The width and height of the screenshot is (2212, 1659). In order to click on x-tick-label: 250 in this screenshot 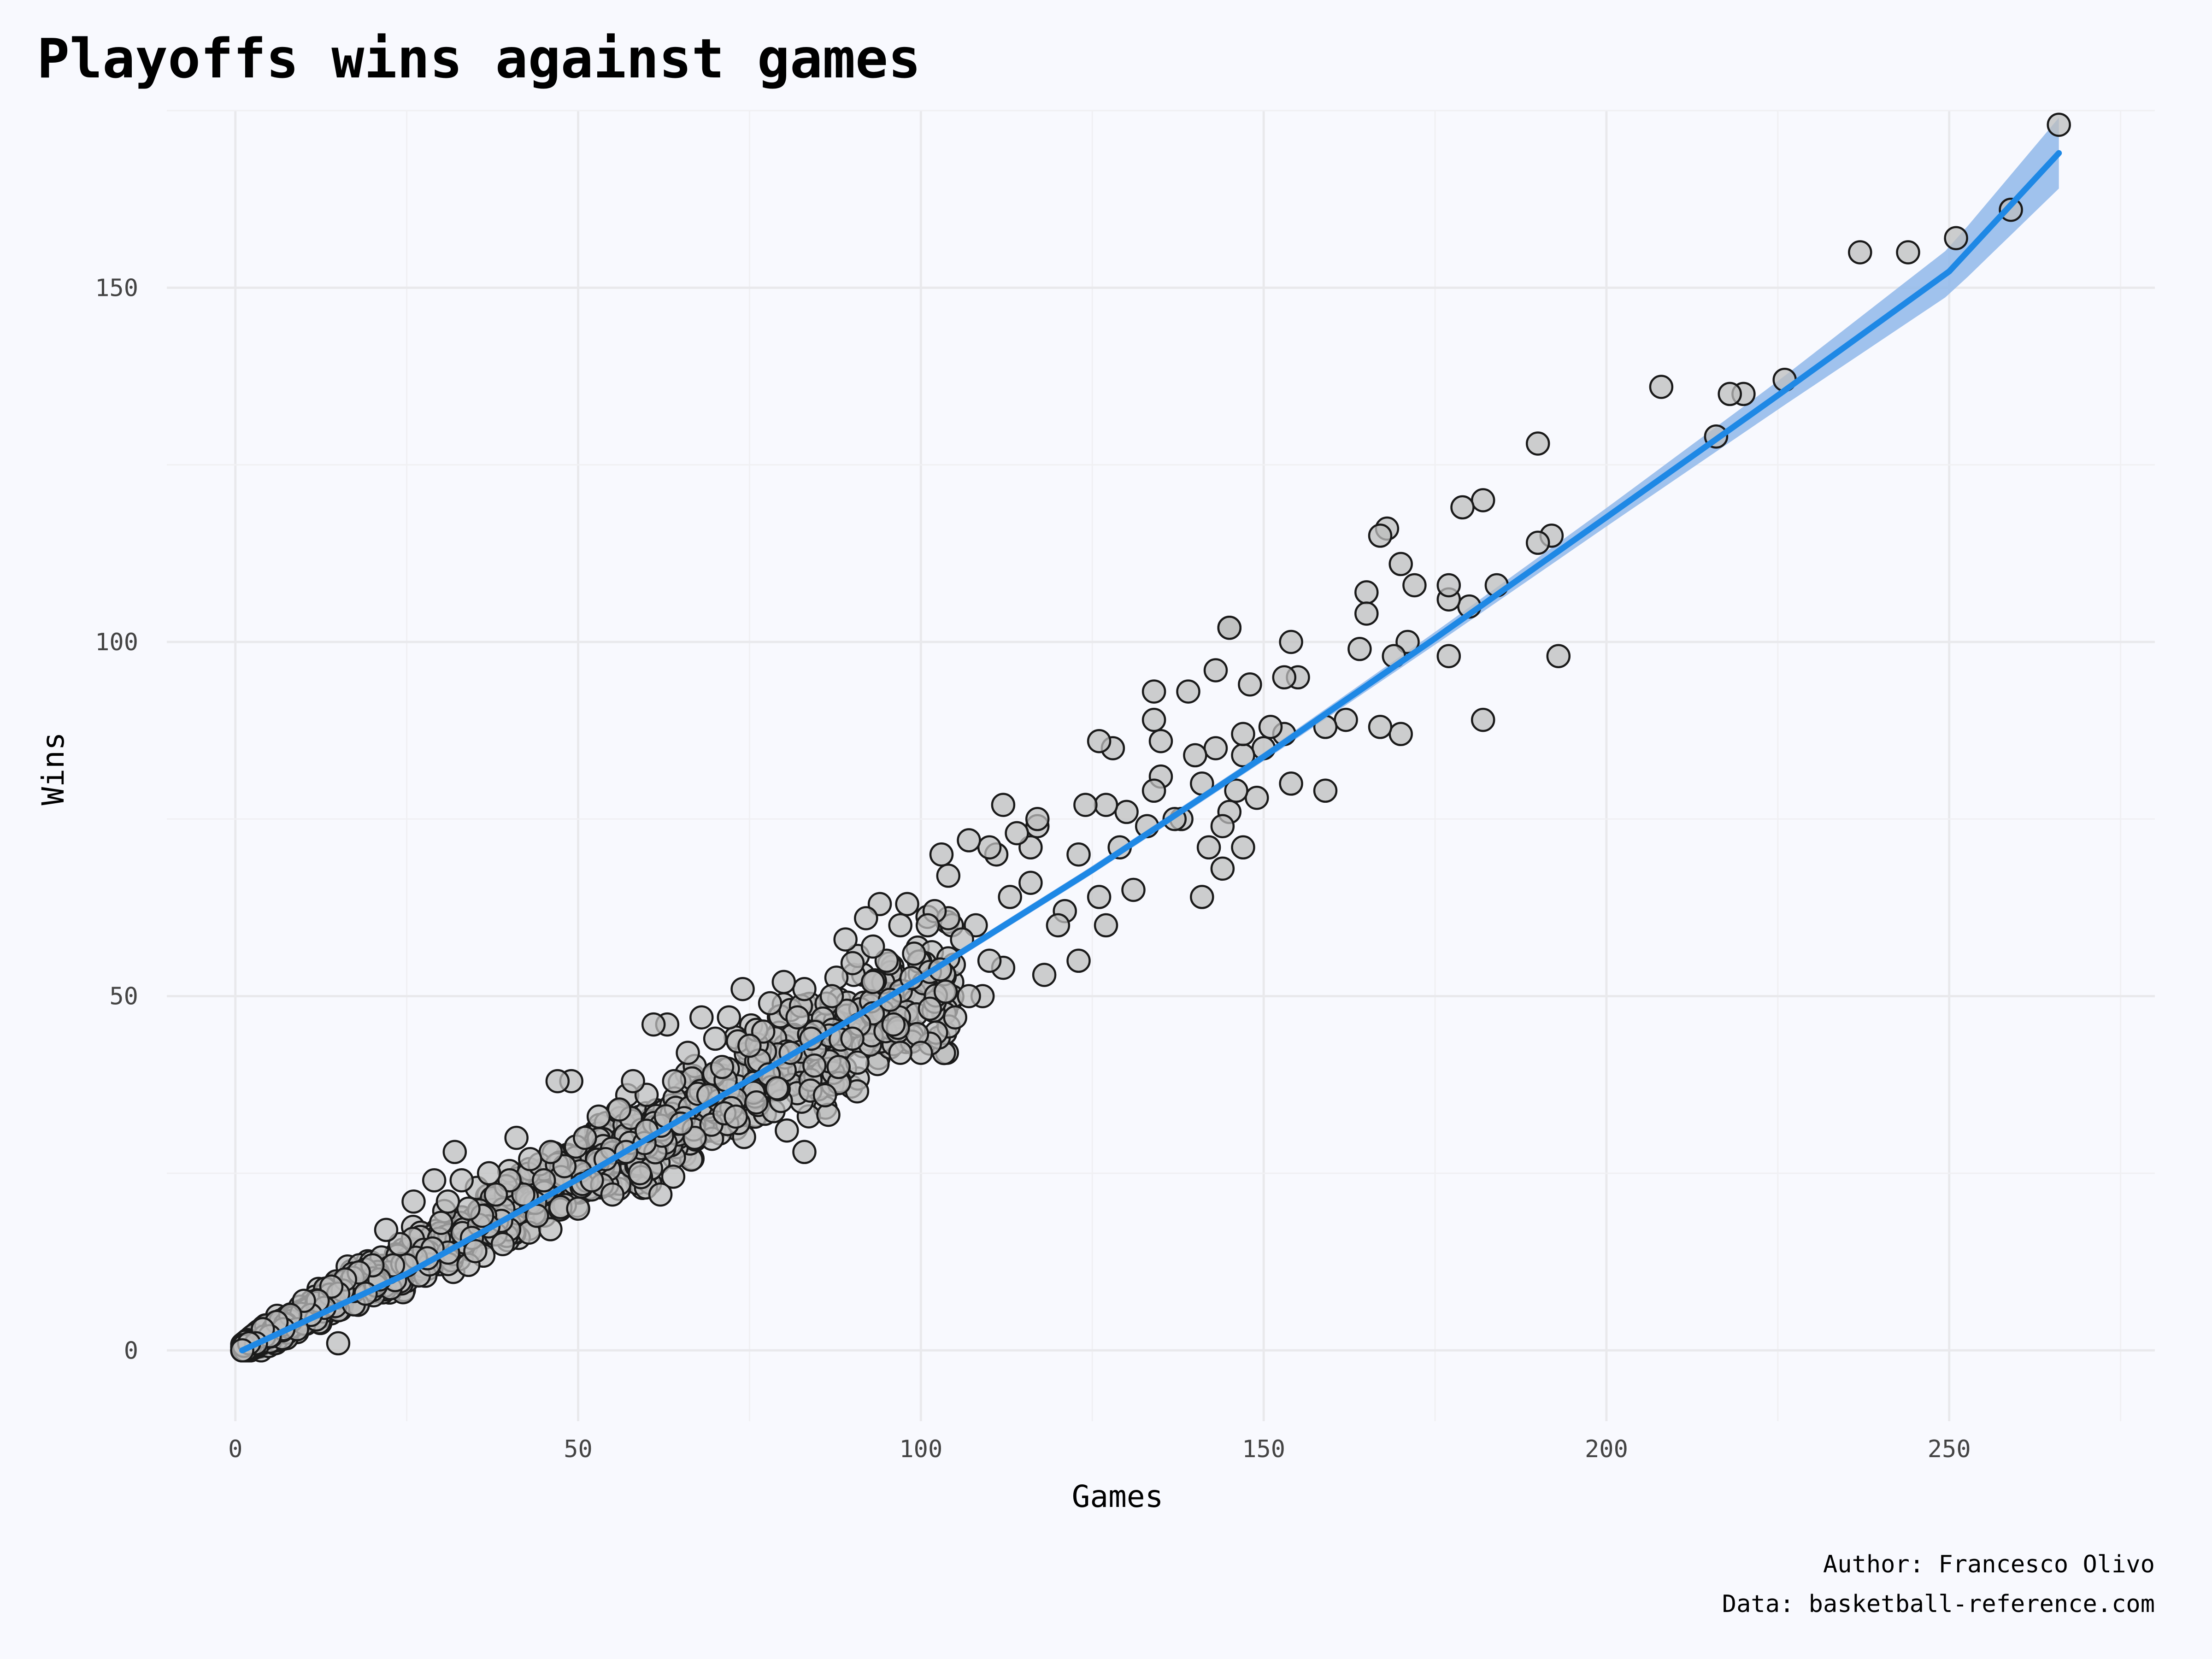, I will do `click(1949, 1449)`.